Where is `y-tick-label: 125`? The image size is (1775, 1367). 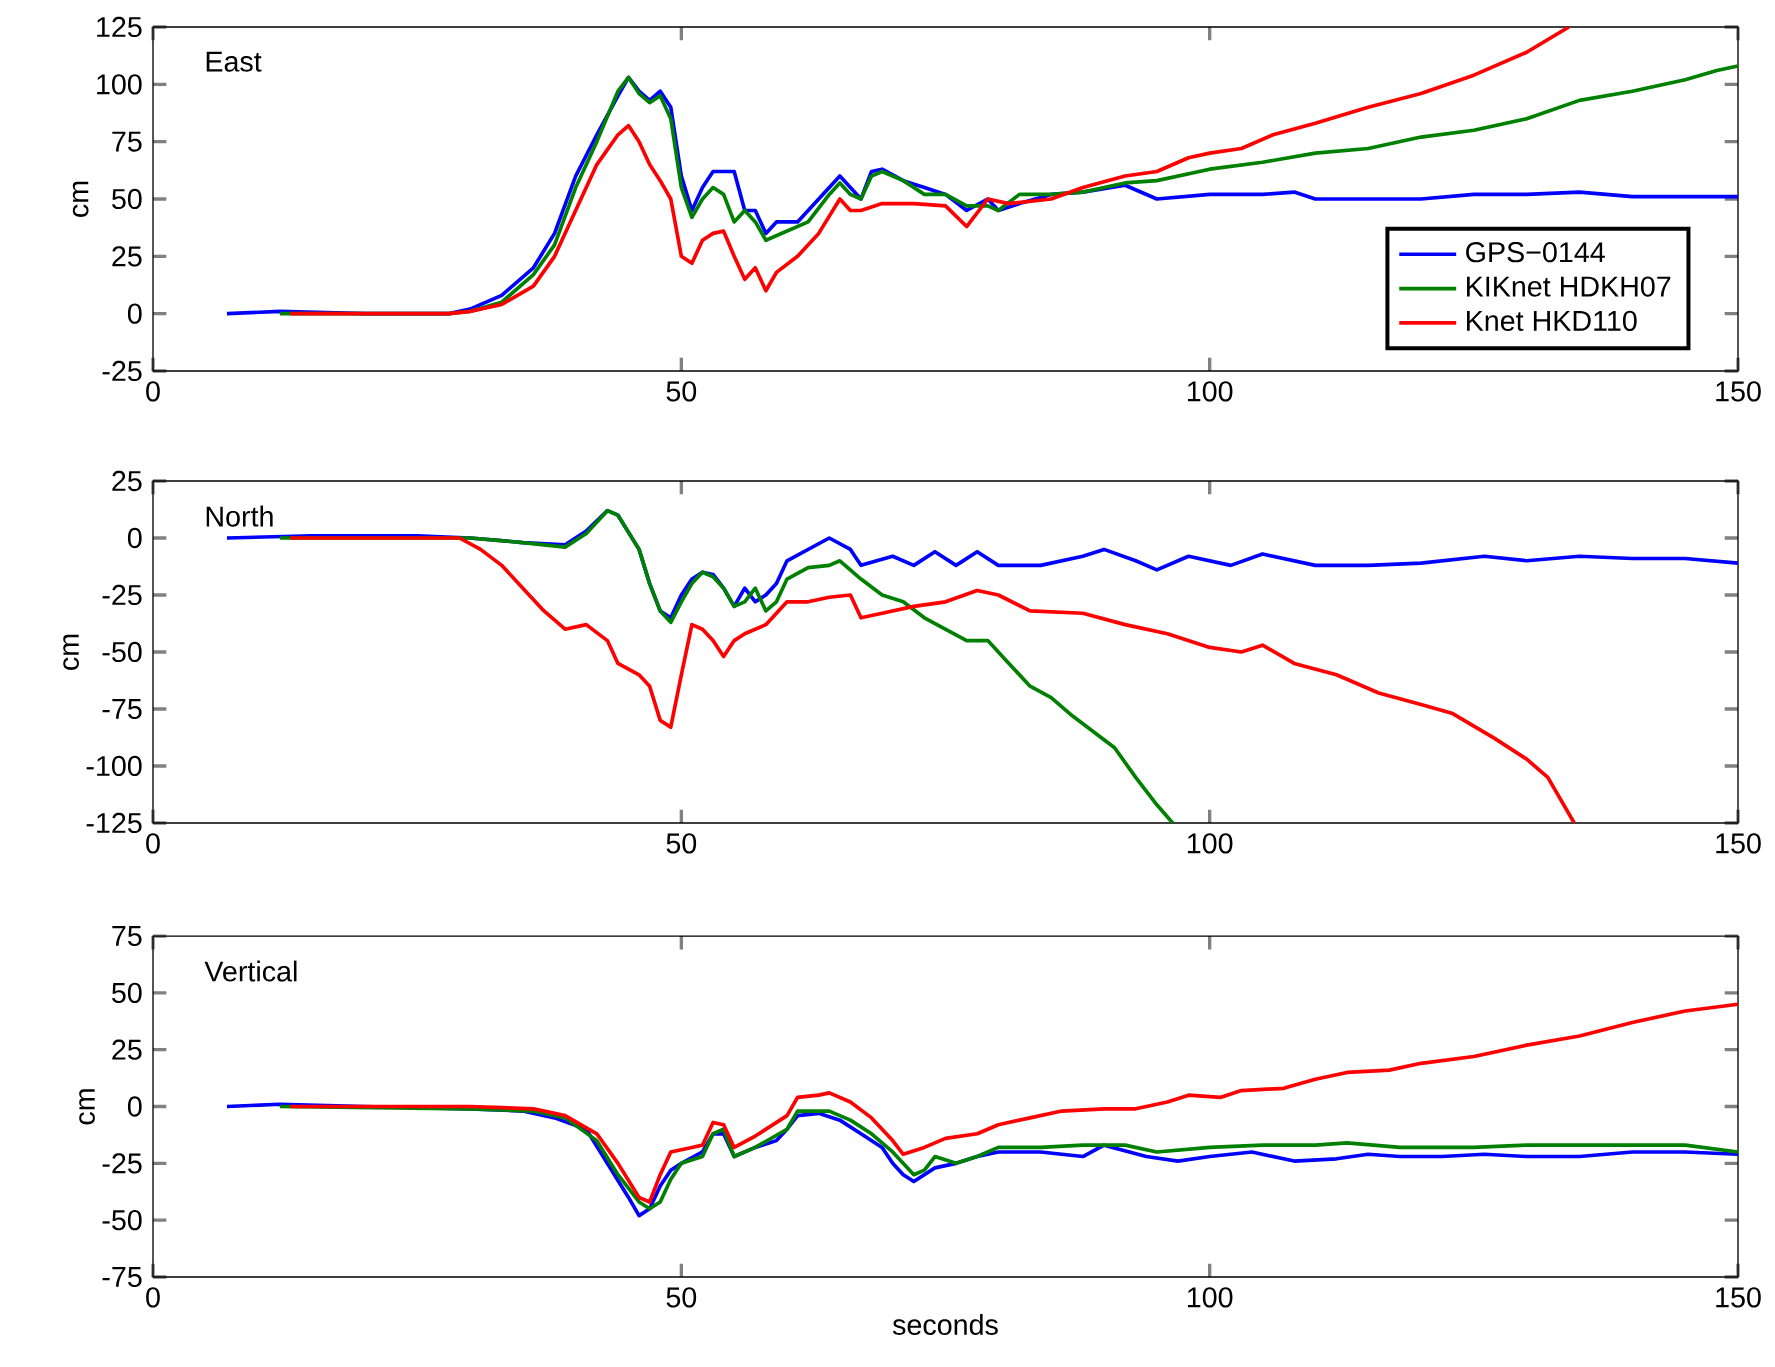 y-tick-label: 125 is located at coordinates (119, 27).